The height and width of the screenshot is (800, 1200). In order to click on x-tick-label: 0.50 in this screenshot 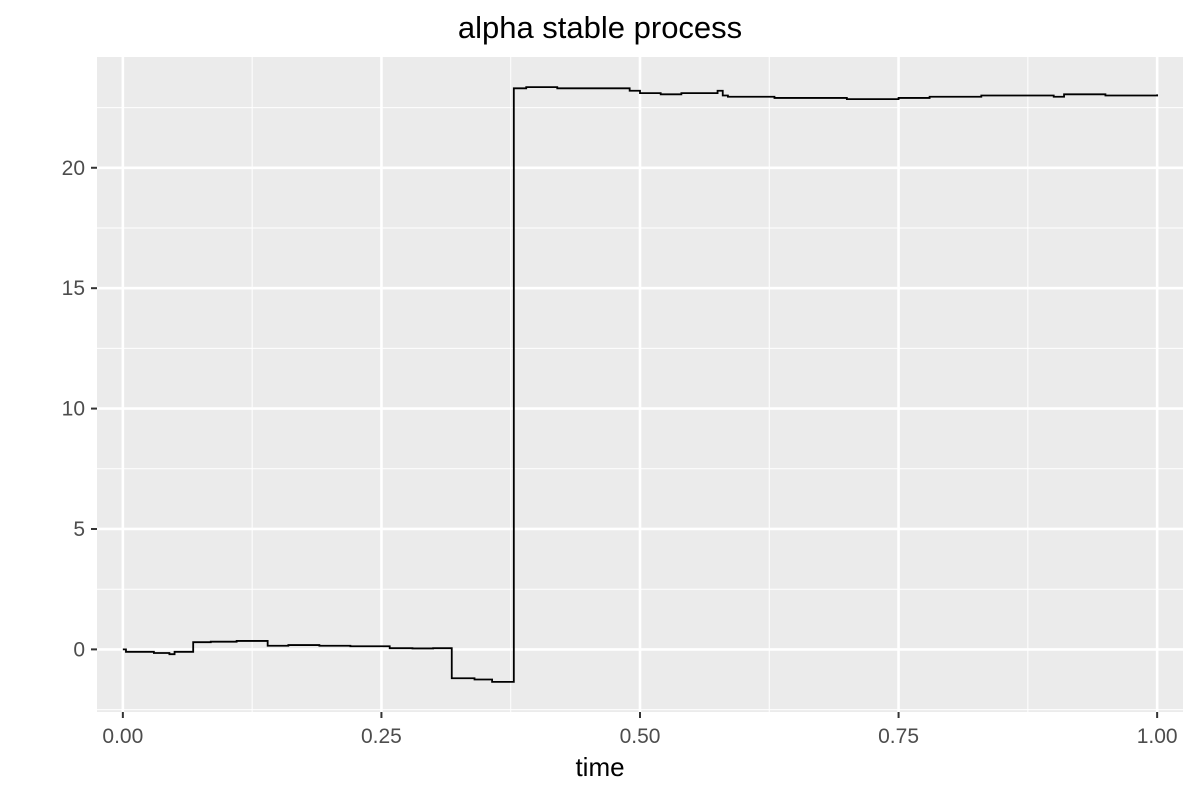, I will do `click(640, 736)`.